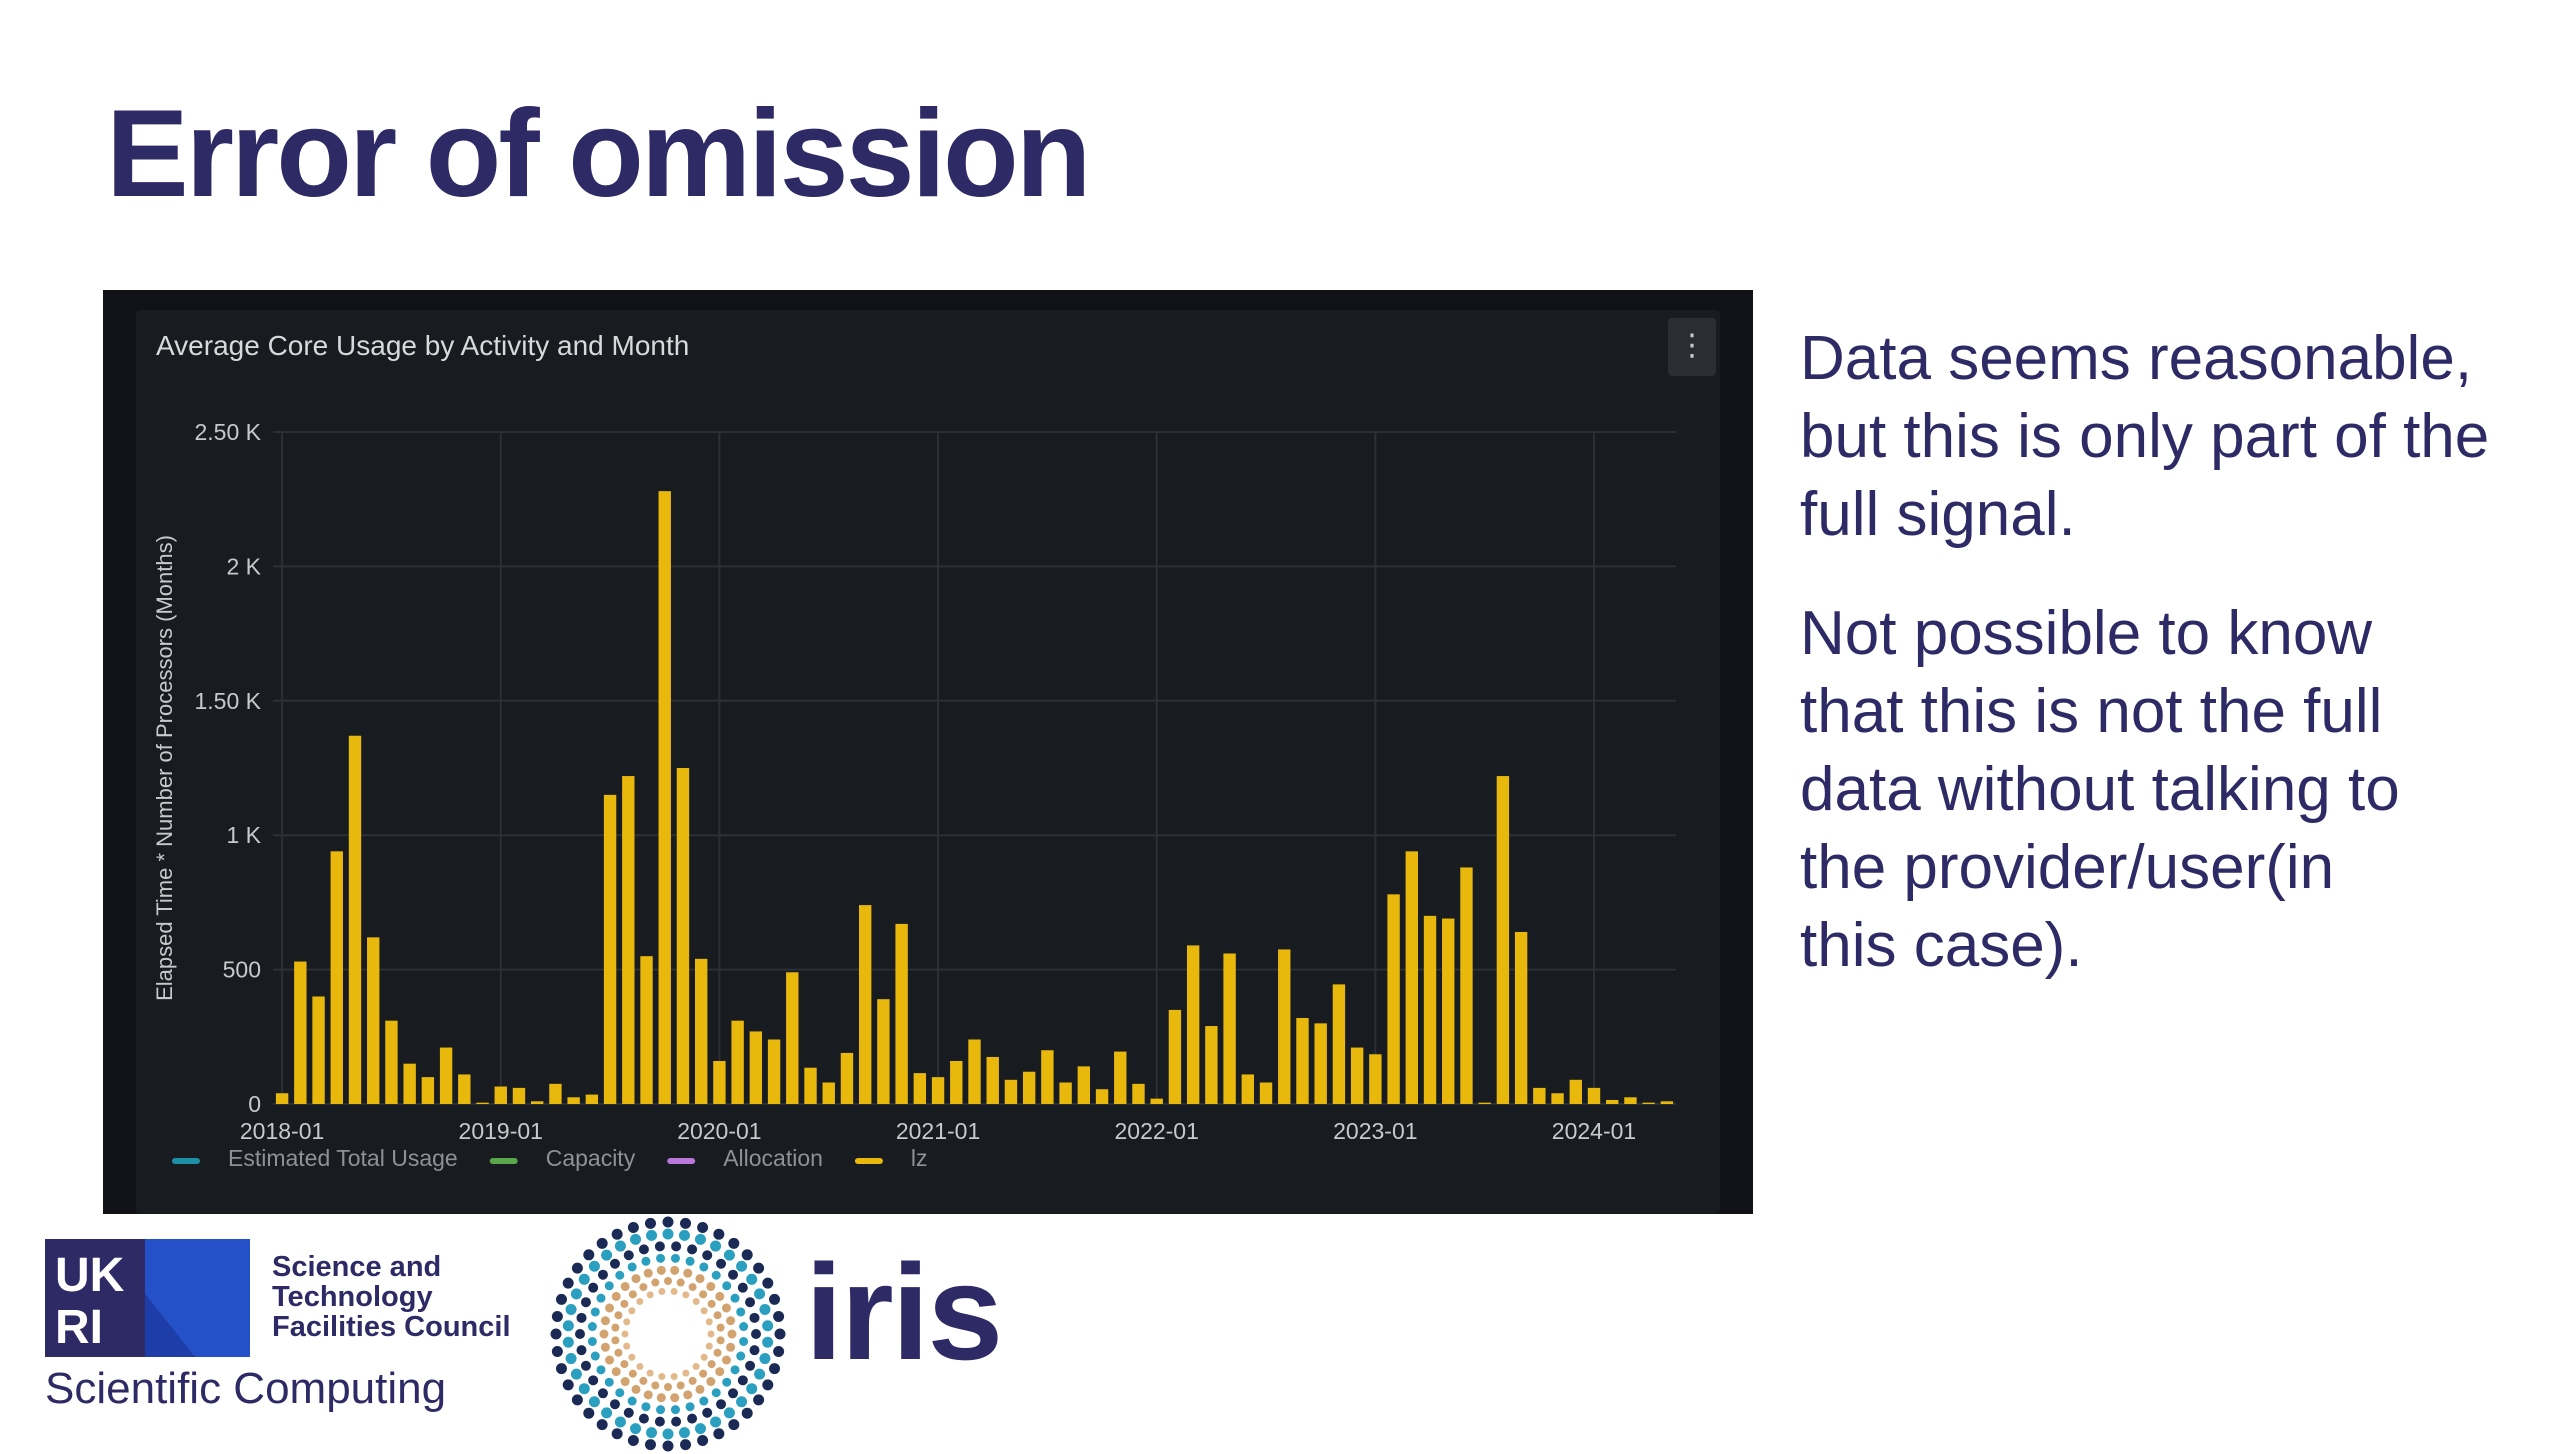 This screenshot has height=1454, width=2560. I want to click on x-tick-label: 2023-01, so click(1375, 1131).